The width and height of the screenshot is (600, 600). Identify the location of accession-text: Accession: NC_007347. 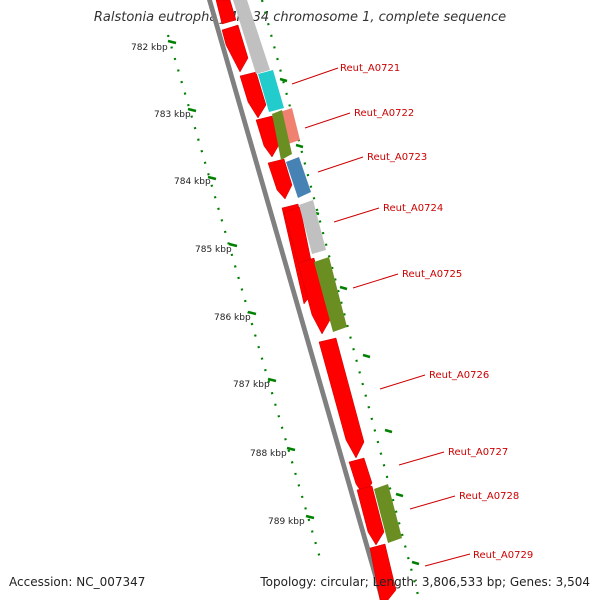
(77, 582).